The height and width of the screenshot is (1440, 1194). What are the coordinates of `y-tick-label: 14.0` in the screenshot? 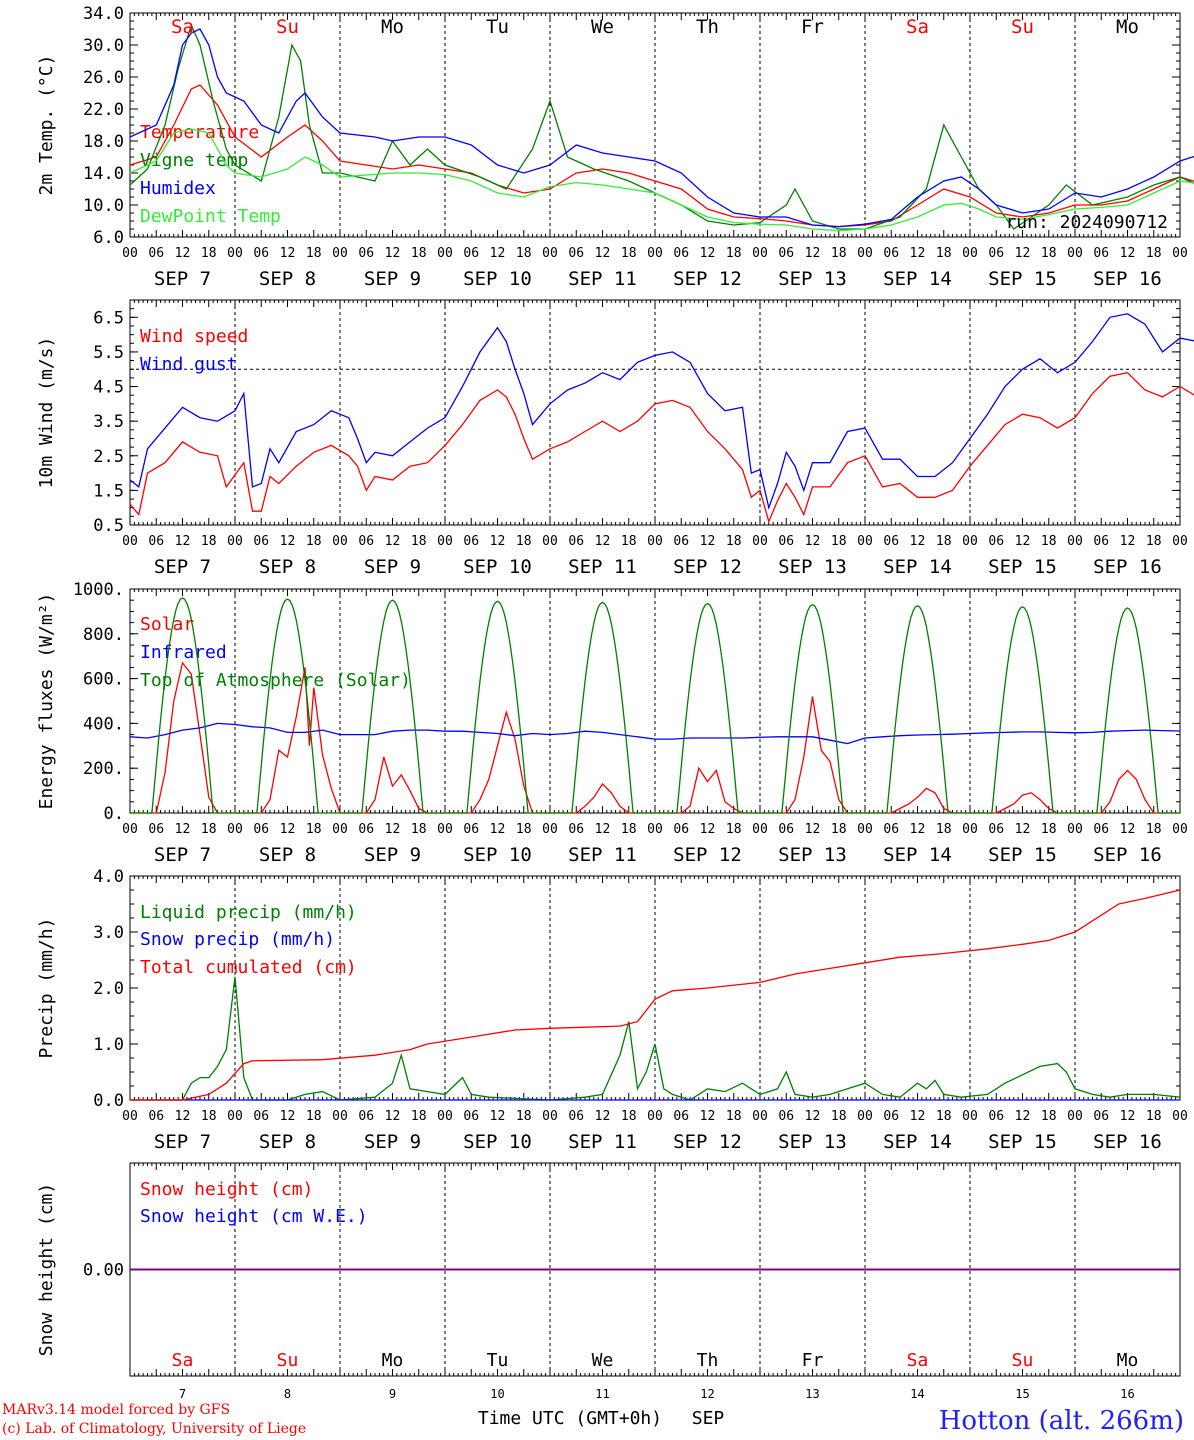 It's located at (103, 174).